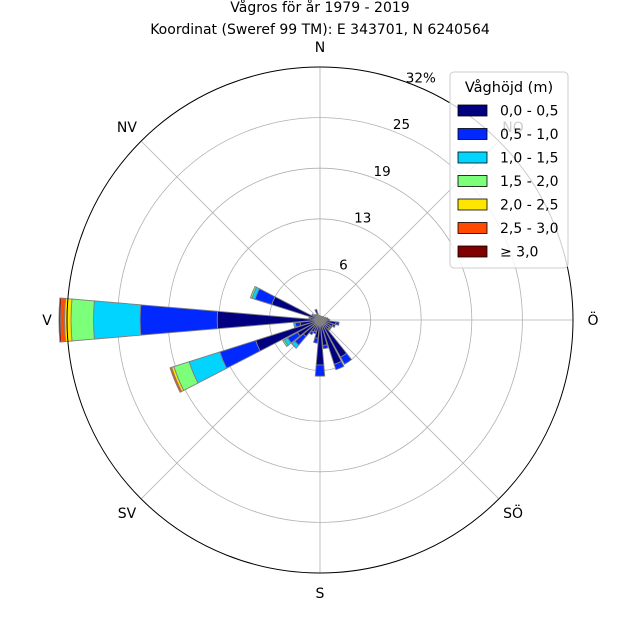  Describe the element at coordinates (509, 87) in the screenshot. I see `legend-title: Våghöjd (m)` at that location.